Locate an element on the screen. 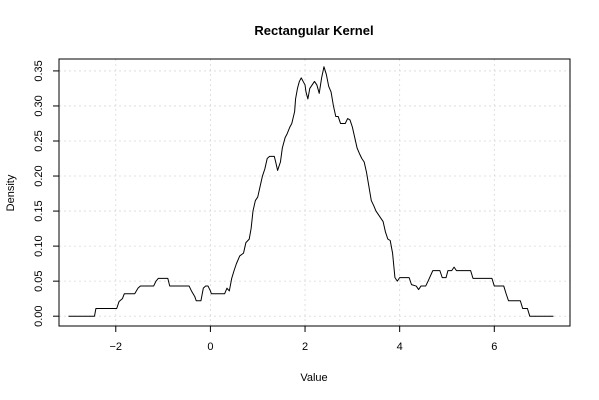 The width and height of the screenshot is (599, 400). y-tick-label: 0.00 is located at coordinates (39, 315).